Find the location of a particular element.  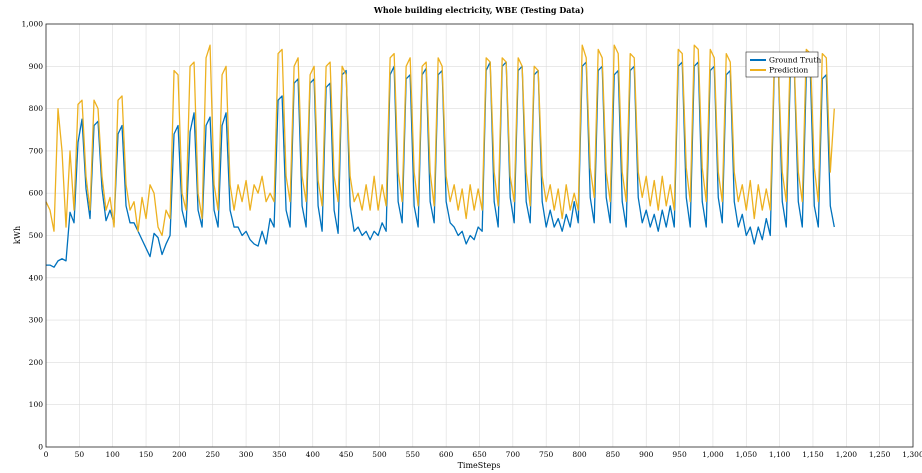

x-tick-label: 1,200 is located at coordinates (847, 454).